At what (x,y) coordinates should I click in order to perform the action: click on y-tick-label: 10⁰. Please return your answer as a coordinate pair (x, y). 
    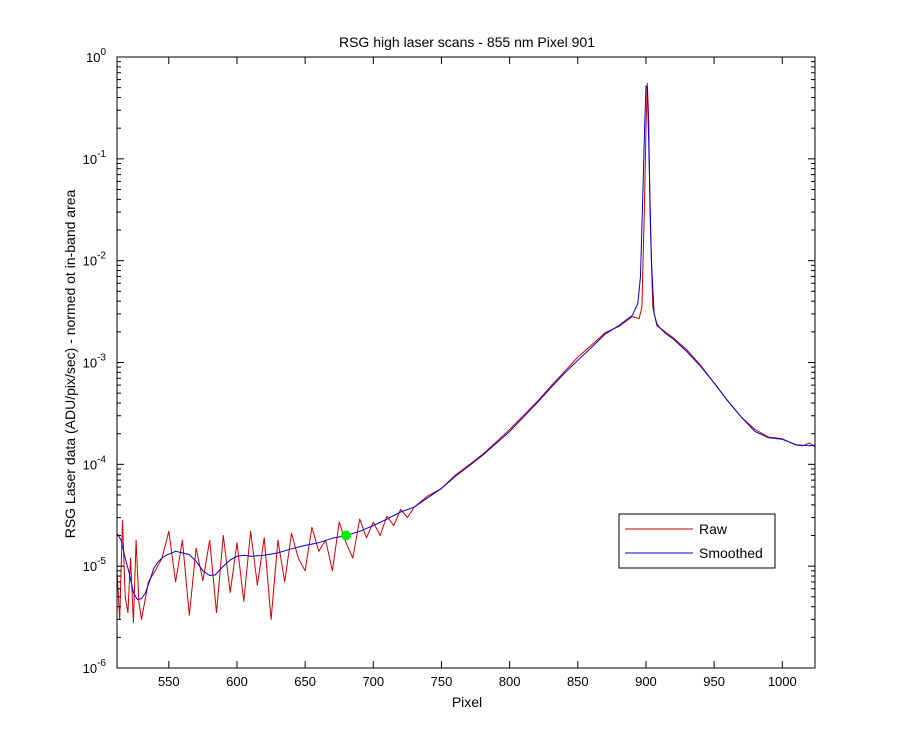
    Looking at the image, I should click on (96, 56).